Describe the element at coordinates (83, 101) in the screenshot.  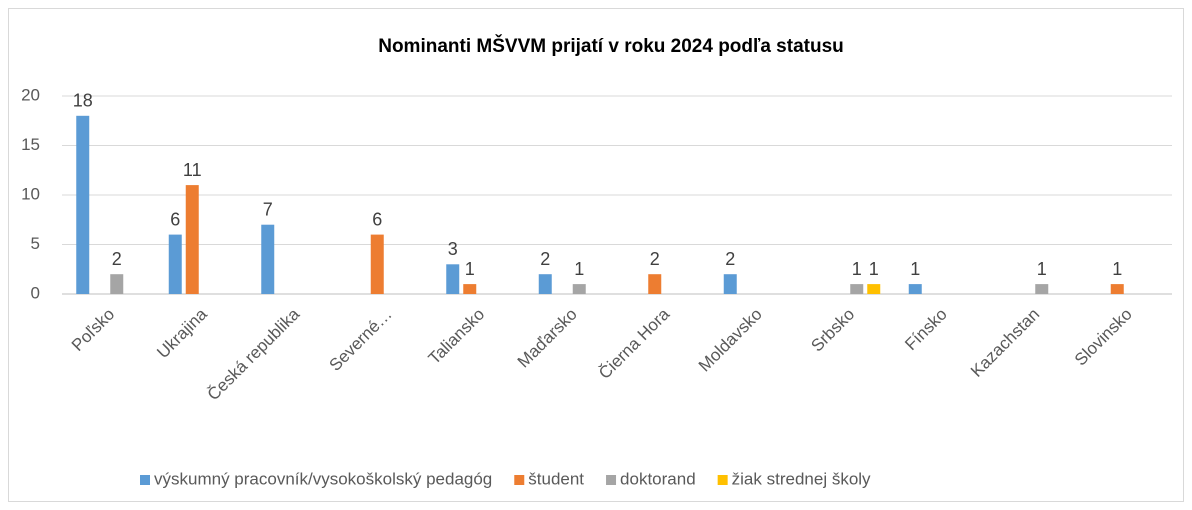
I see `data-label: 18` at that location.